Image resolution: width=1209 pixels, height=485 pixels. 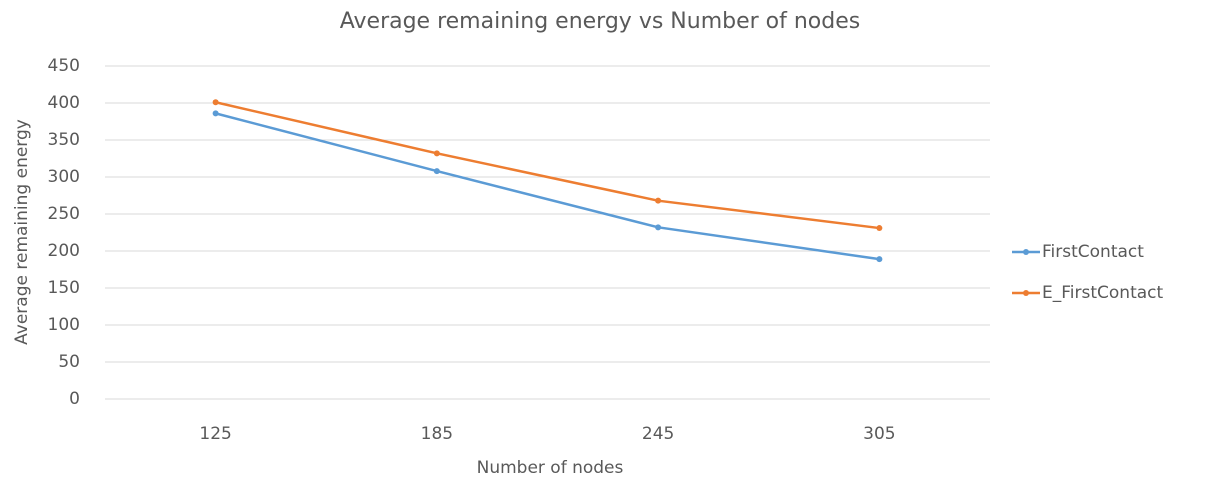 What do you see at coordinates (658, 434) in the screenshot?
I see `x-tick-label: 245` at bounding box center [658, 434].